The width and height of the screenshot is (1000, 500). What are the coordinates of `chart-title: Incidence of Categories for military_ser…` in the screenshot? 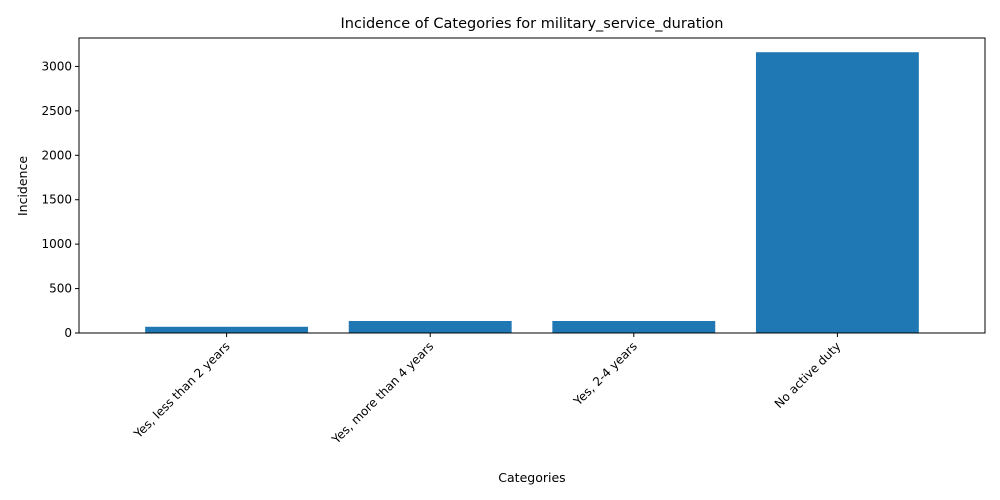 It's located at (532, 24).